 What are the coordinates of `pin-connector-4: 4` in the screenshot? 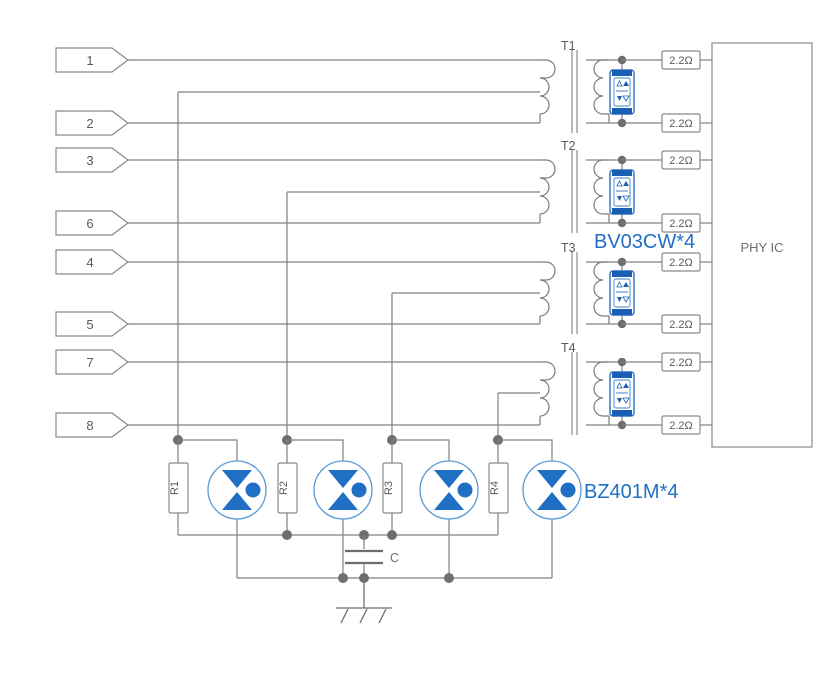 It's located at (297, 262).